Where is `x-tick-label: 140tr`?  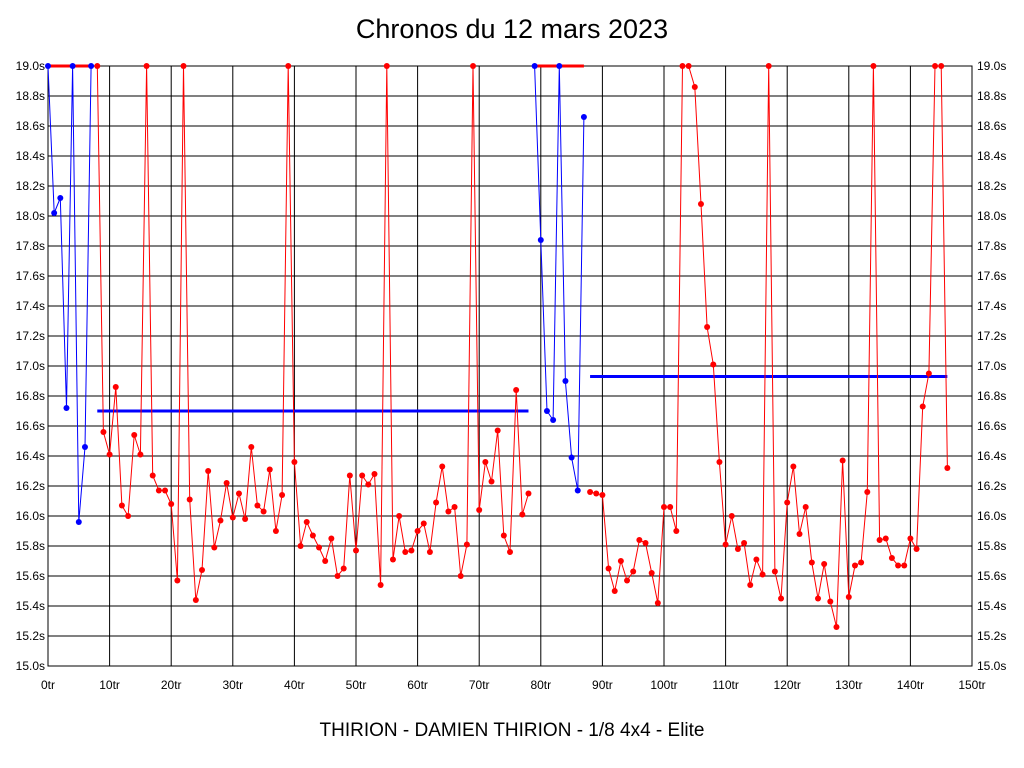
x-tick-label: 140tr is located at coordinates (910, 685).